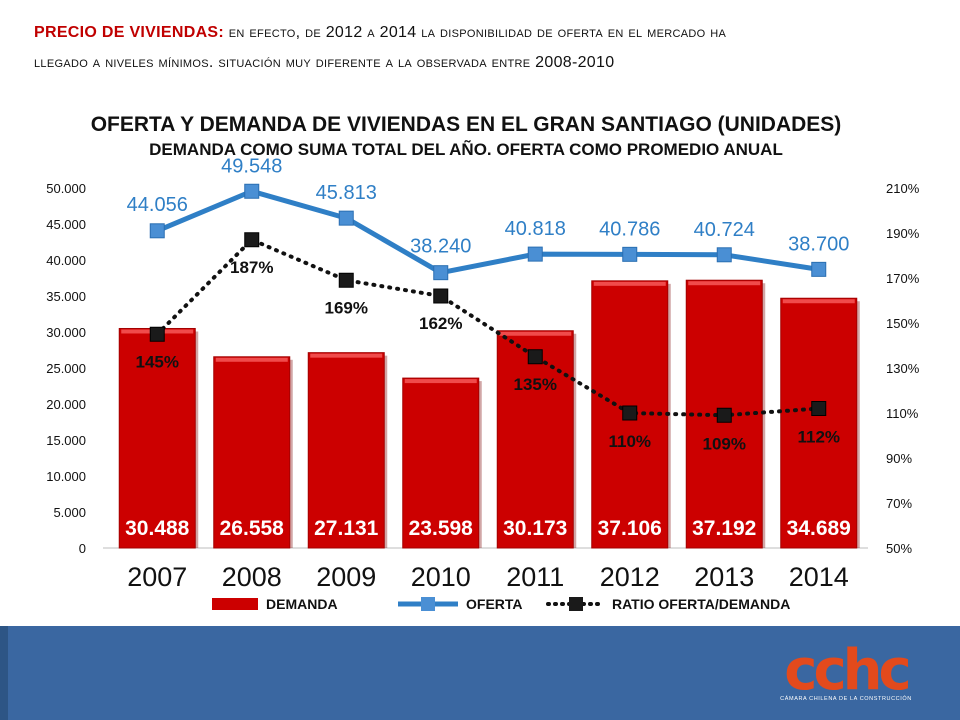  What do you see at coordinates (846, 699) in the screenshot?
I see `logo-caption: CÁMARA CHILENA DE LA CONSTRUCCIÓN` at bounding box center [846, 699].